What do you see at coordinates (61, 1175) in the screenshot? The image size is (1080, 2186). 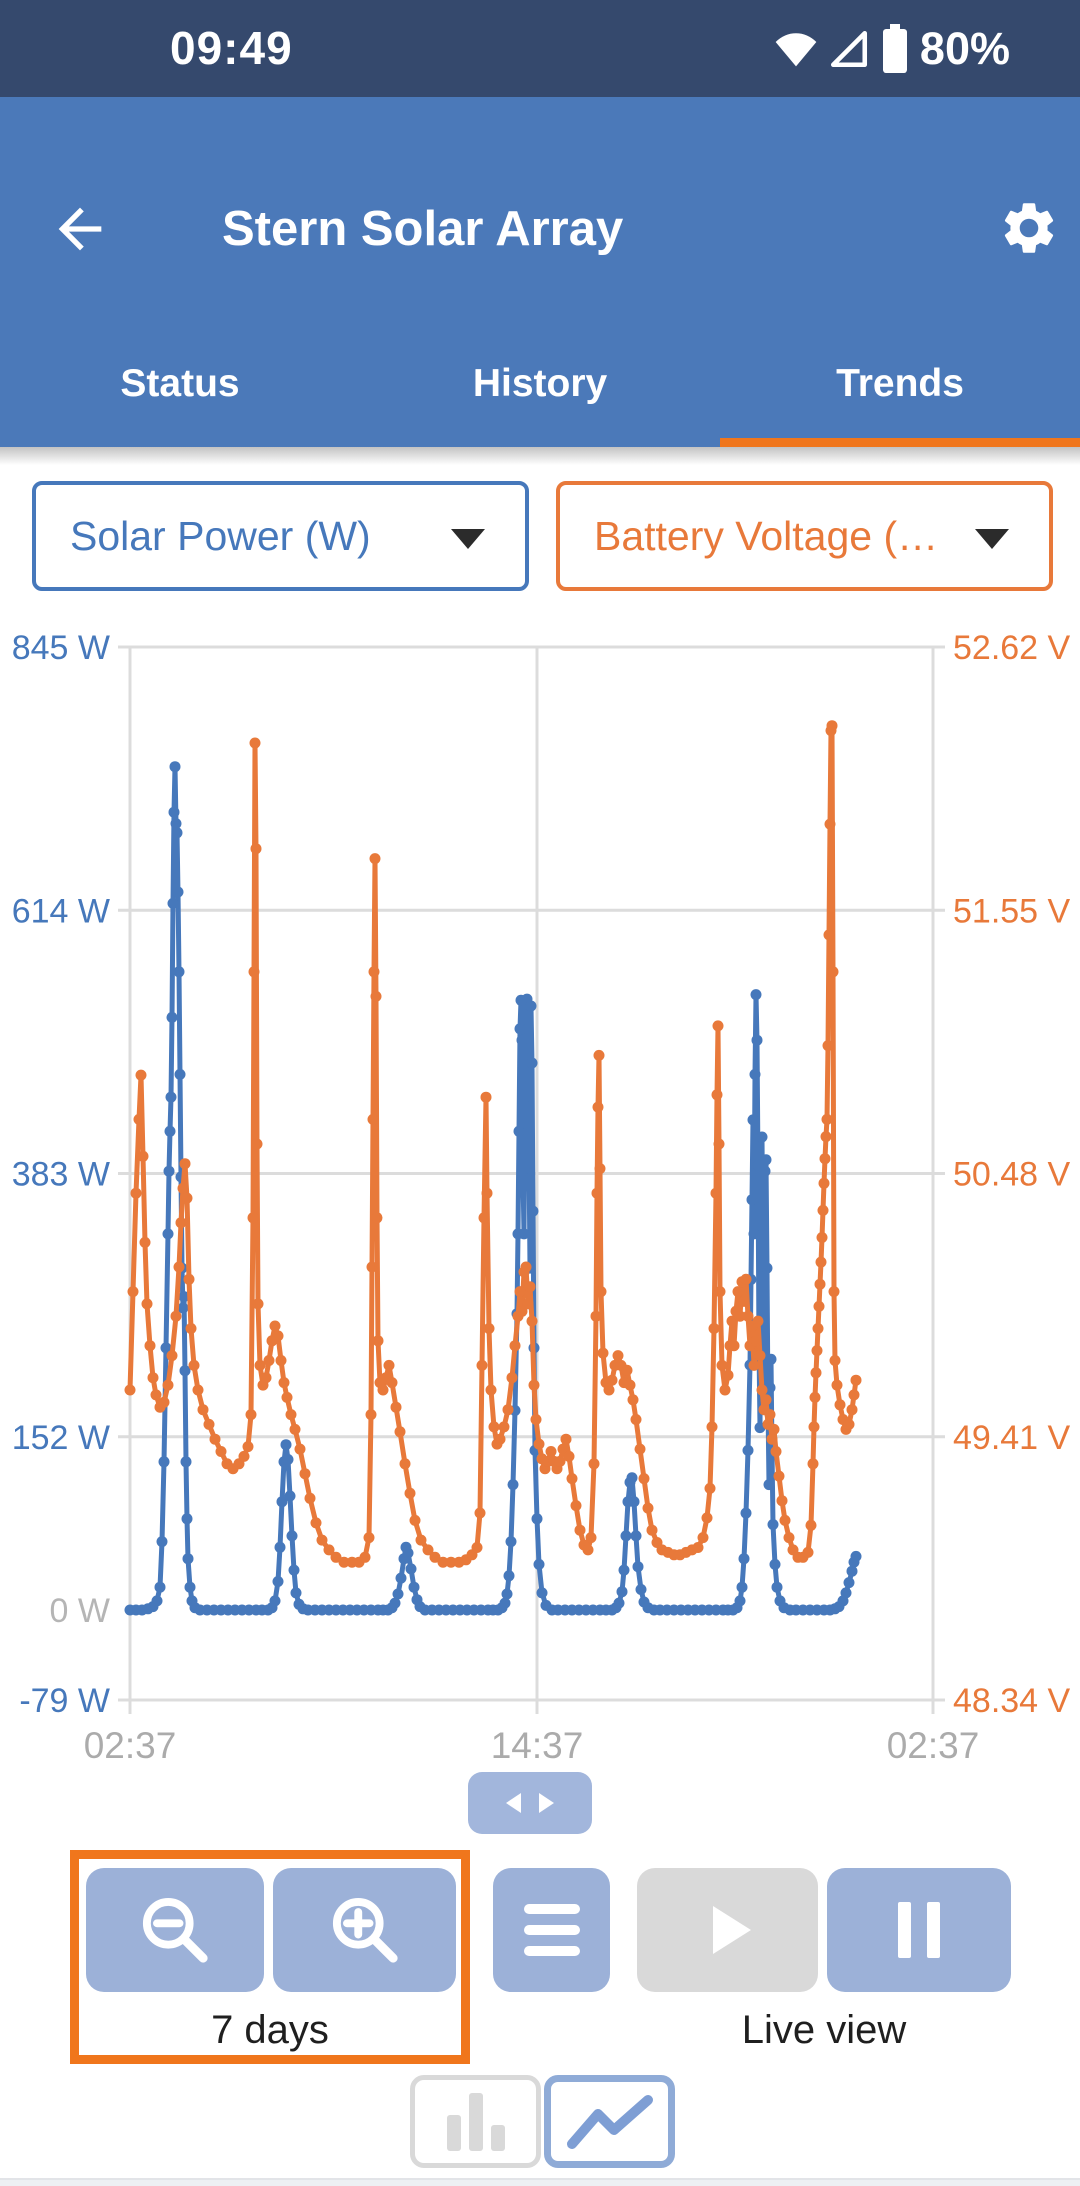 I see `svg-text: 383 W` at bounding box center [61, 1175].